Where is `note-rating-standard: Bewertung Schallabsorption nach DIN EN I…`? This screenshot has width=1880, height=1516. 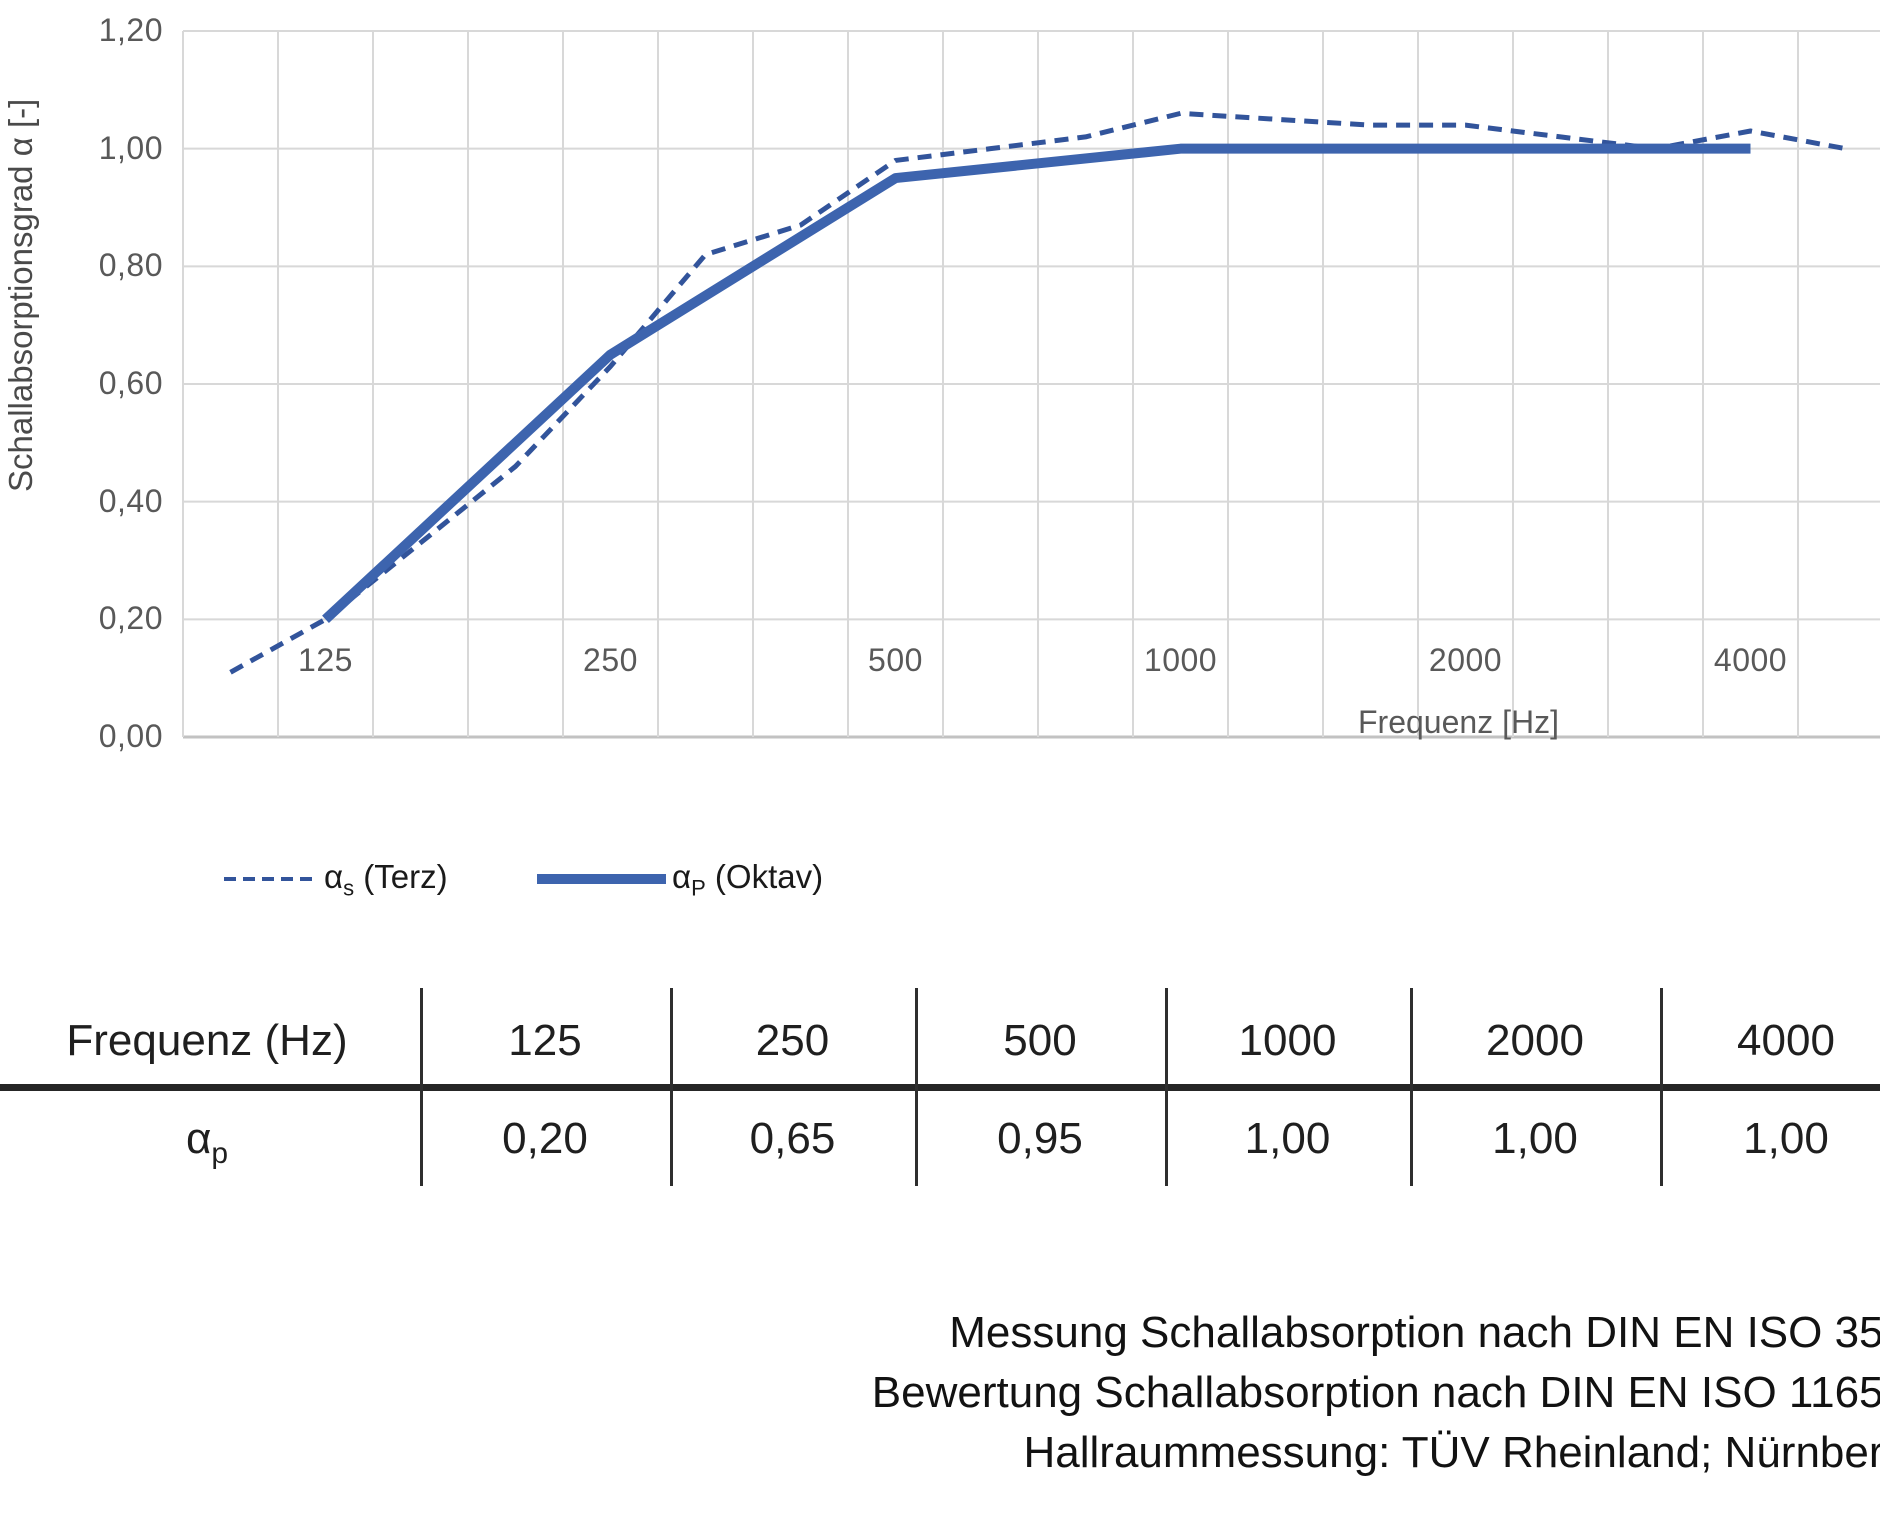
note-rating-standard: Bewertung Schallabsorption nach DIN EN I… is located at coordinates (1375, 1392).